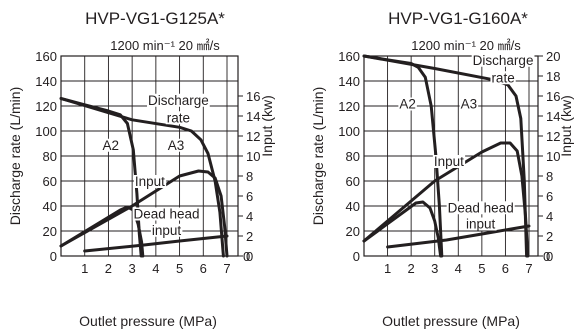 This screenshot has height=332, width=578. What do you see at coordinates (553, 96) in the screenshot?
I see `y-right-tick-label: 16` at bounding box center [553, 96].